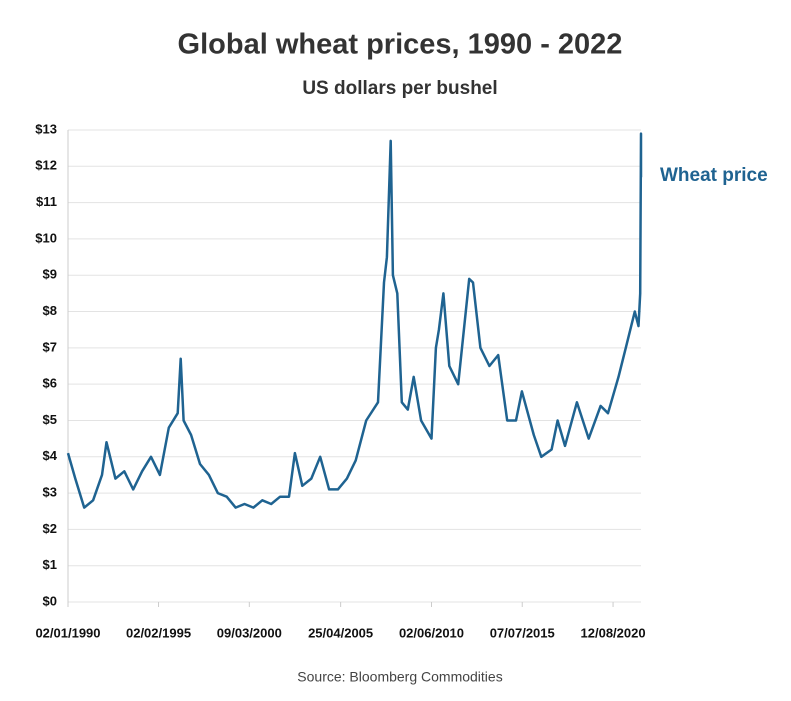 The image size is (791, 701). What do you see at coordinates (399, 88) in the screenshot?
I see `chart-subtitle: US dollars per bushel` at bounding box center [399, 88].